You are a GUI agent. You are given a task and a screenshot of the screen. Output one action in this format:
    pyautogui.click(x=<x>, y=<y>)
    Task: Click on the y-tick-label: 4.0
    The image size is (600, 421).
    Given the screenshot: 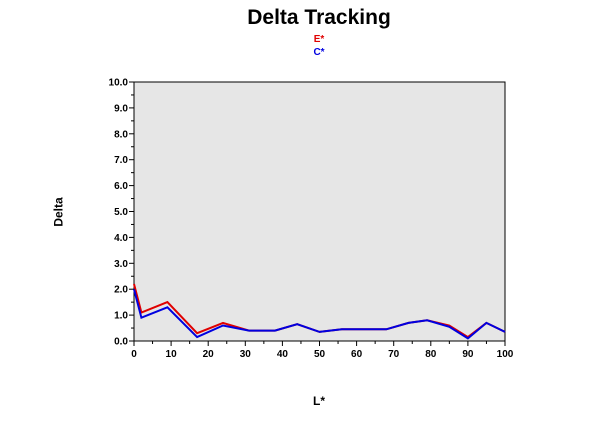 What is the action you would take?
    pyautogui.click(x=121, y=238)
    